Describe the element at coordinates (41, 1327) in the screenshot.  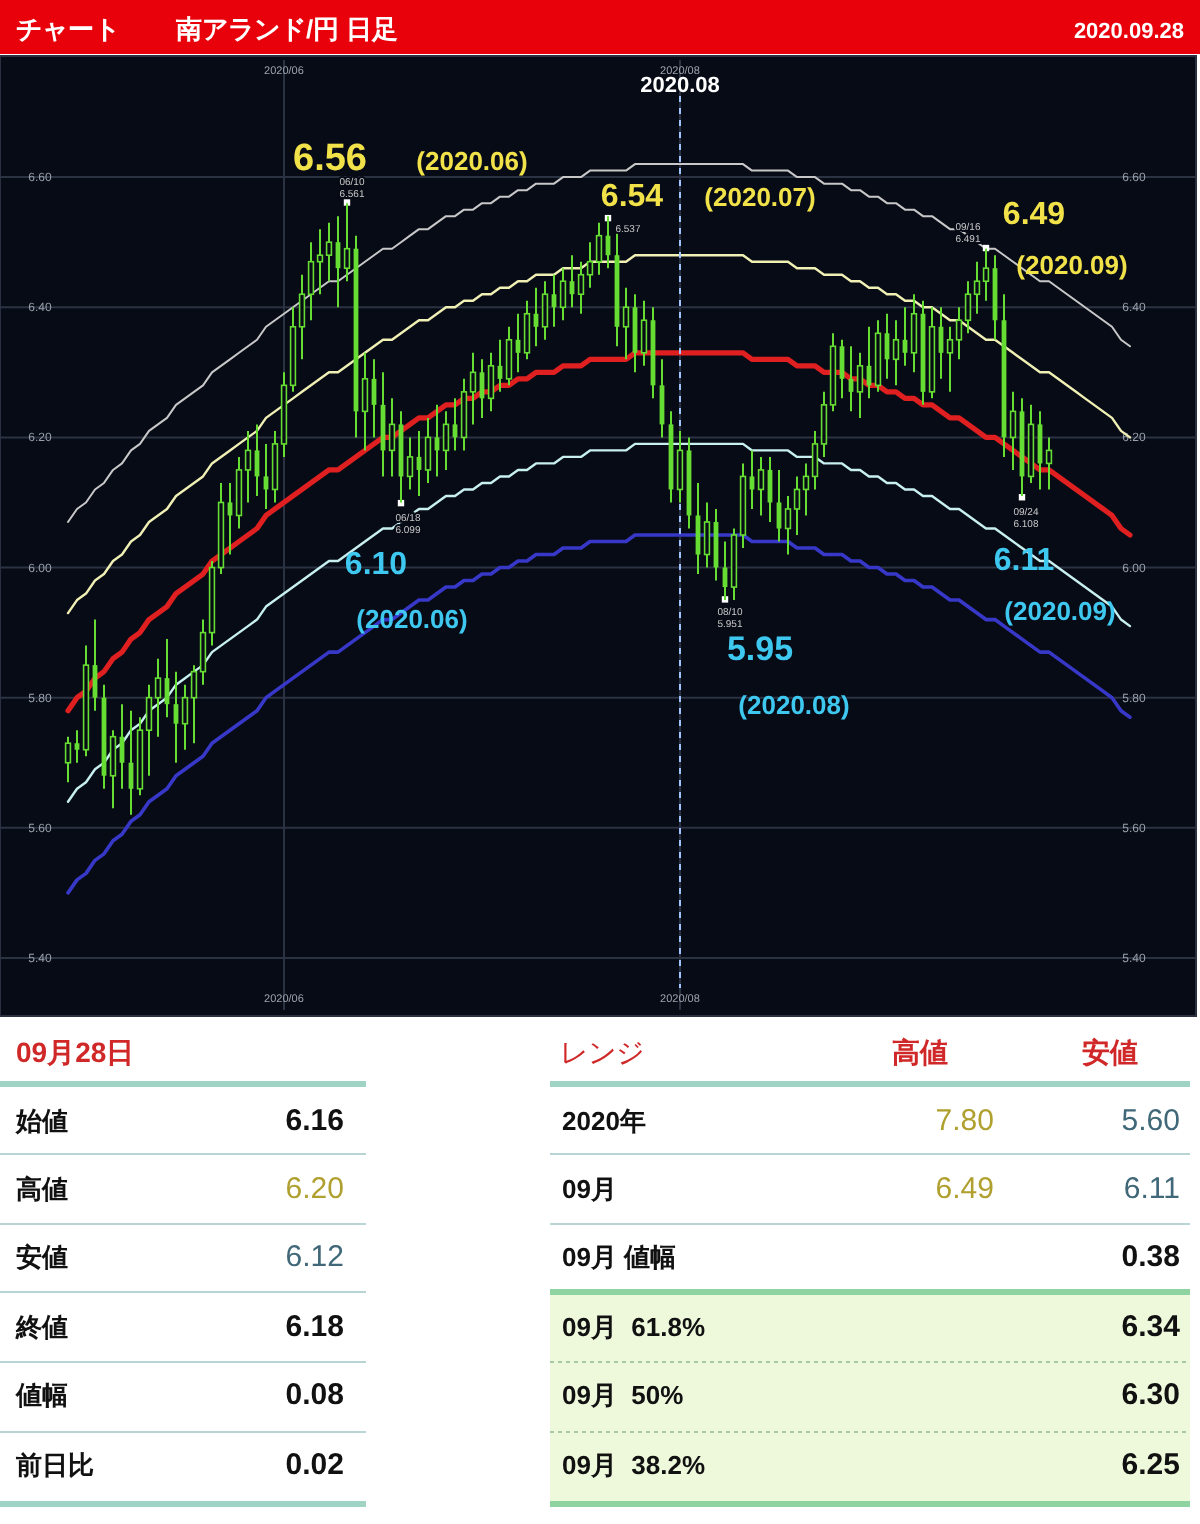
I see `text: 終値` at that location.